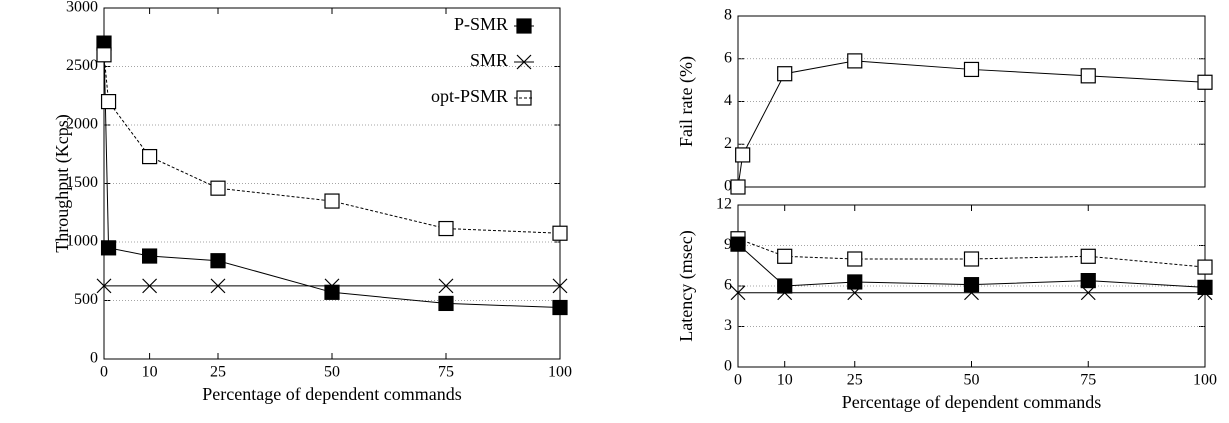 The image size is (1229, 423). Describe the element at coordinates (82, 124) in the screenshot. I see `y-tick-label: 2000` at that location.